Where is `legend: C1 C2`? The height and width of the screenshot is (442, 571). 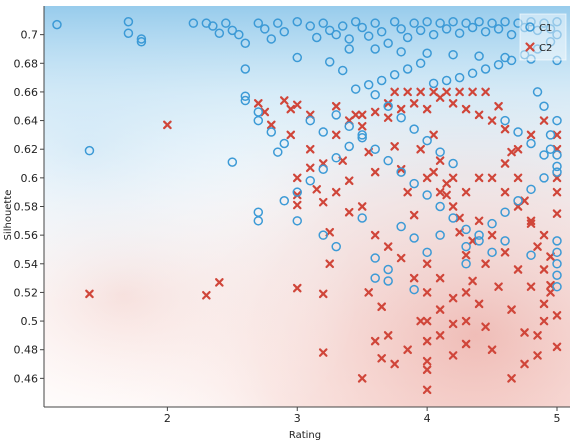 legend: C1 C2 is located at coordinates (543, 37).